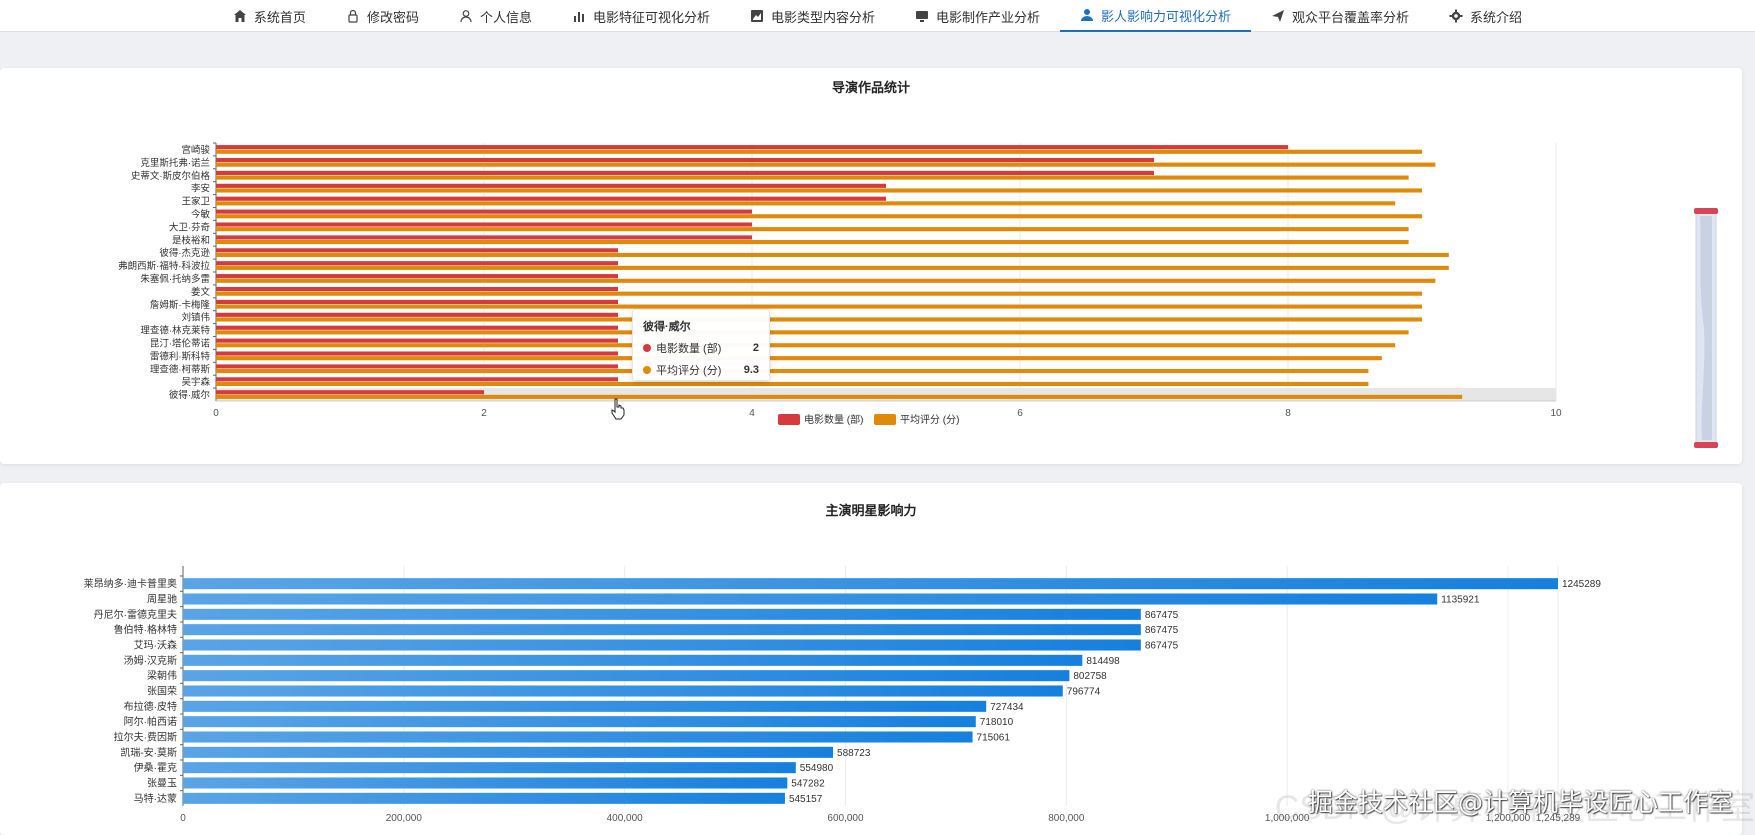  What do you see at coordinates (1456, 16) in the screenshot?
I see `gear-icon` at bounding box center [1456, 16].